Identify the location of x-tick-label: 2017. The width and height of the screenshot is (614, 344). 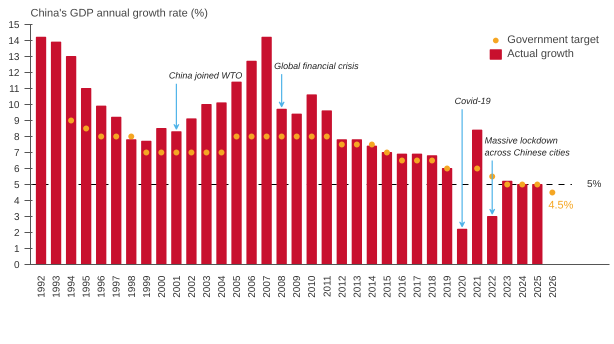
(418, 286).